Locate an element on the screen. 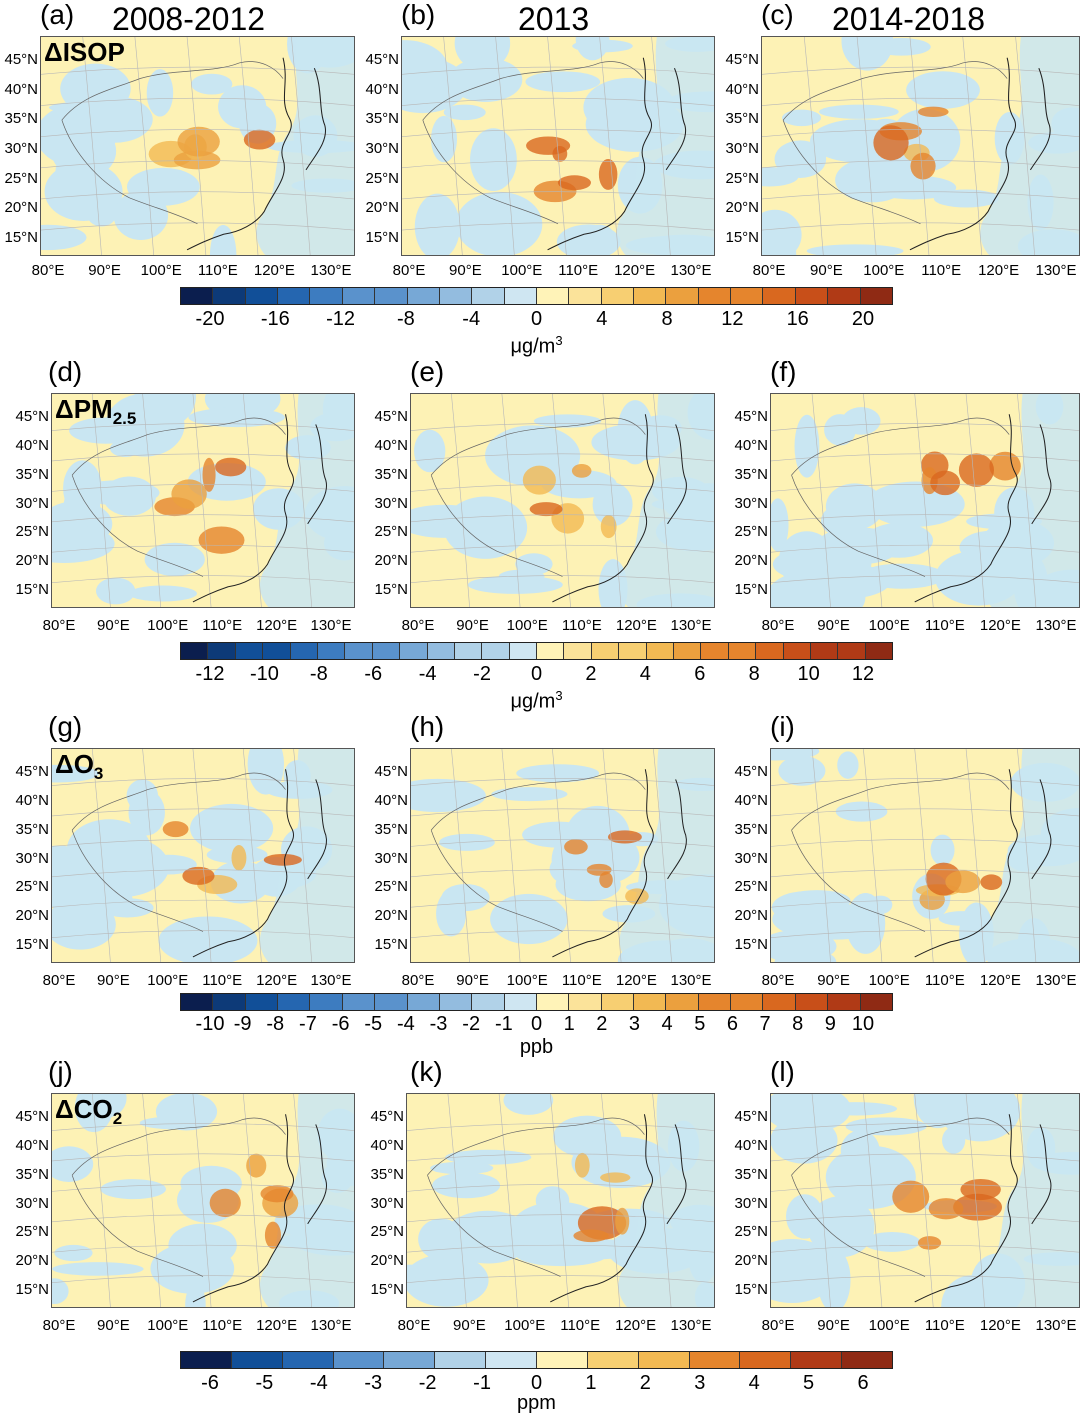  longitude-label: 120°E is located at coordinates (274, 270).